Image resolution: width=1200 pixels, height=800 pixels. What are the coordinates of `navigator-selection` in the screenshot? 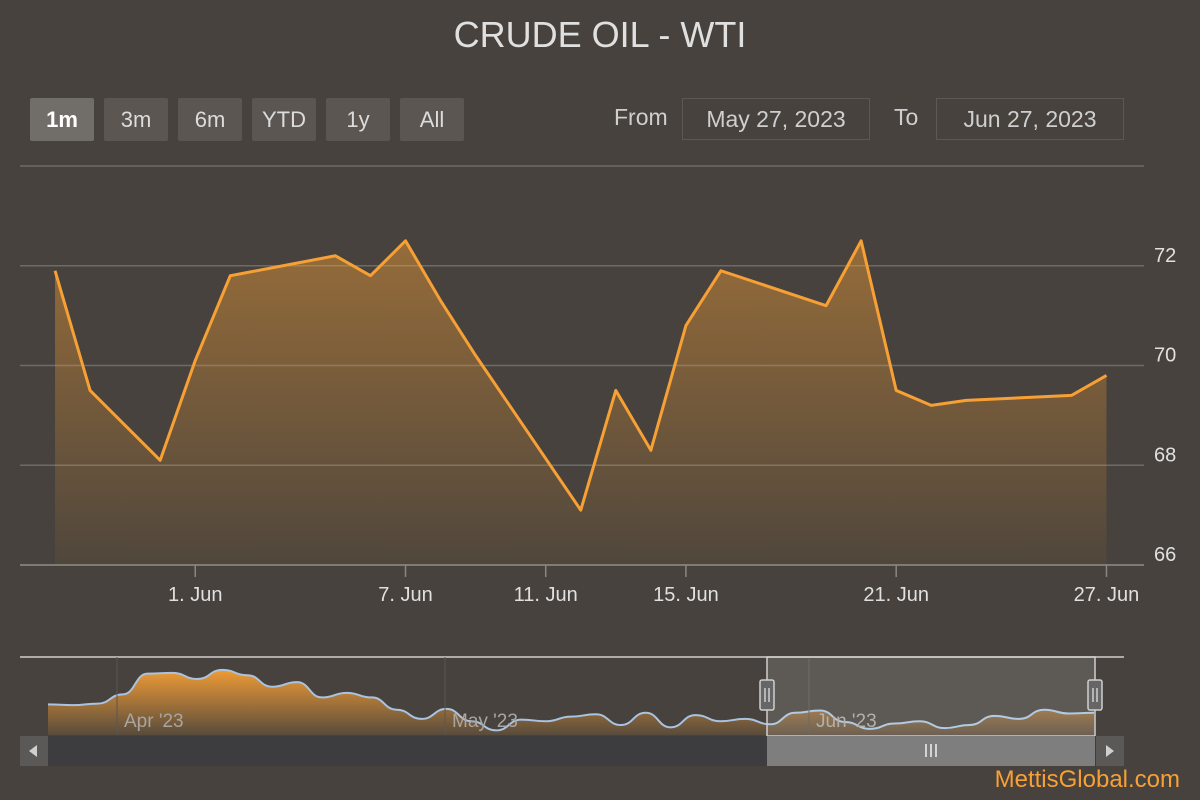 It's located at (931, 696).